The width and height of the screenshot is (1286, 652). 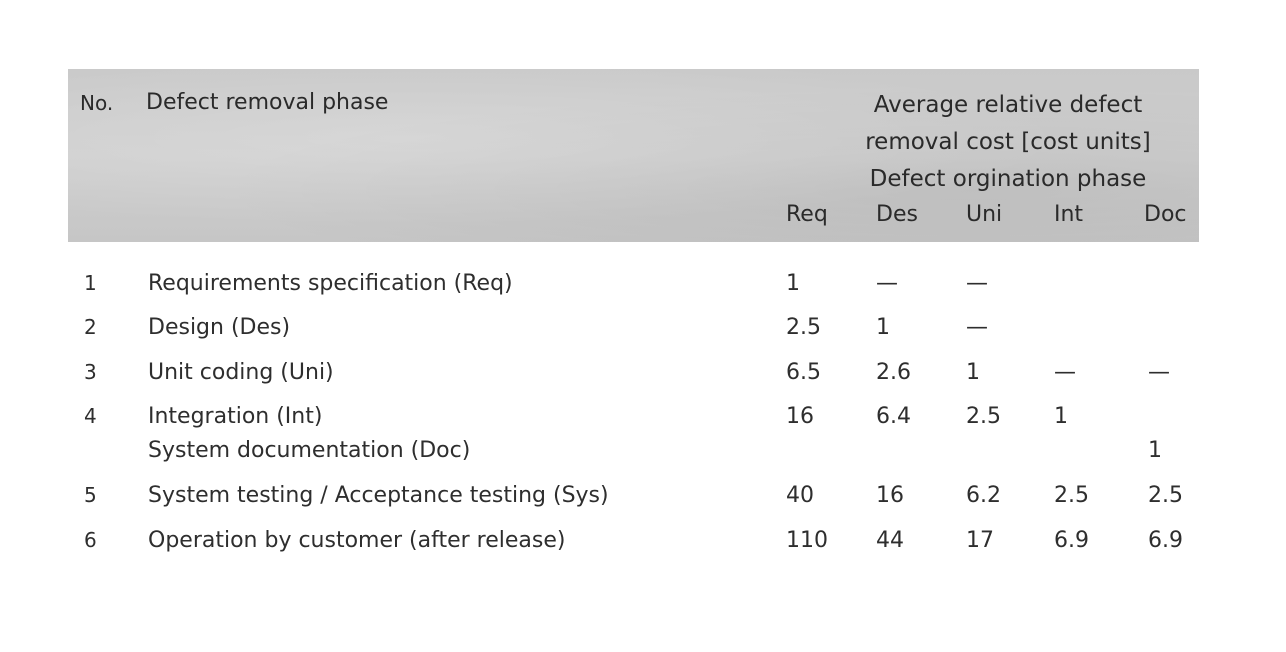 I want to click on cell-req: 16, so click(x=800, y=416).